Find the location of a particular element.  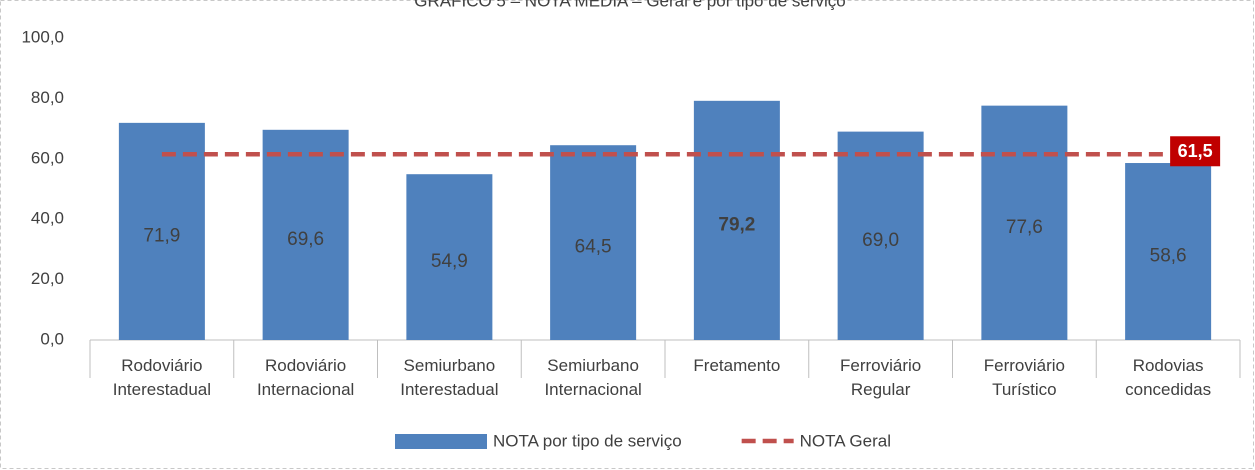

legend-swatch is located at coordinates (441, 441).